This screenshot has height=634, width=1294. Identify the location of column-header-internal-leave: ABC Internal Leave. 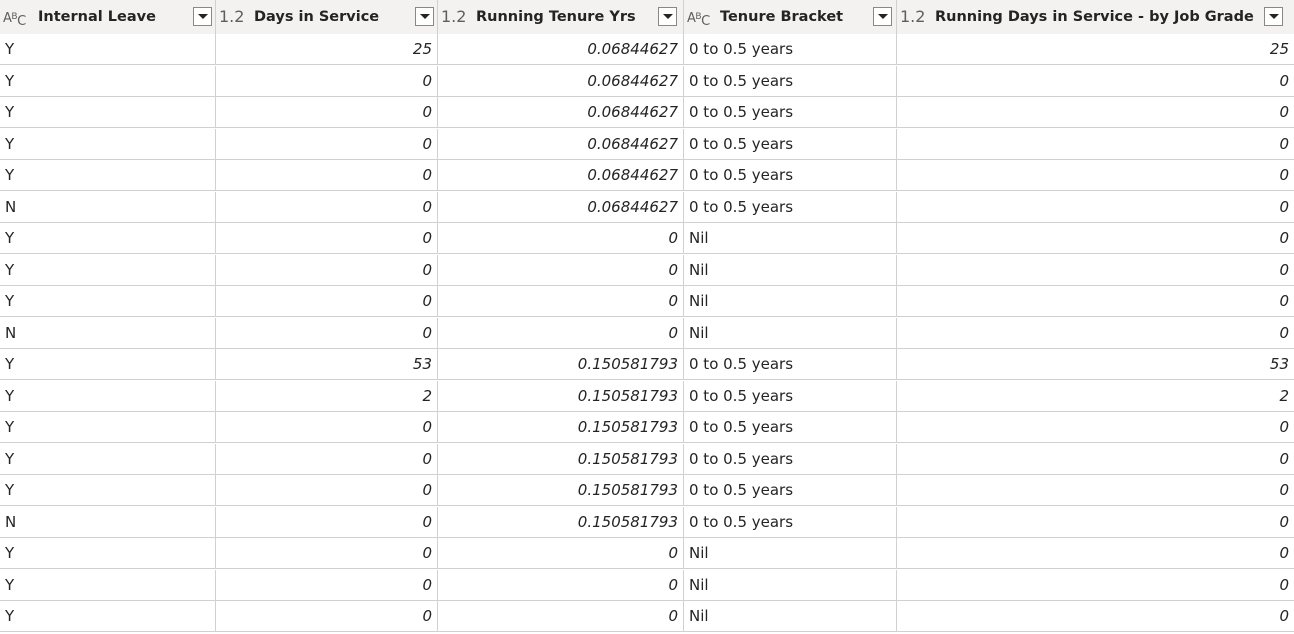
(108, 17).